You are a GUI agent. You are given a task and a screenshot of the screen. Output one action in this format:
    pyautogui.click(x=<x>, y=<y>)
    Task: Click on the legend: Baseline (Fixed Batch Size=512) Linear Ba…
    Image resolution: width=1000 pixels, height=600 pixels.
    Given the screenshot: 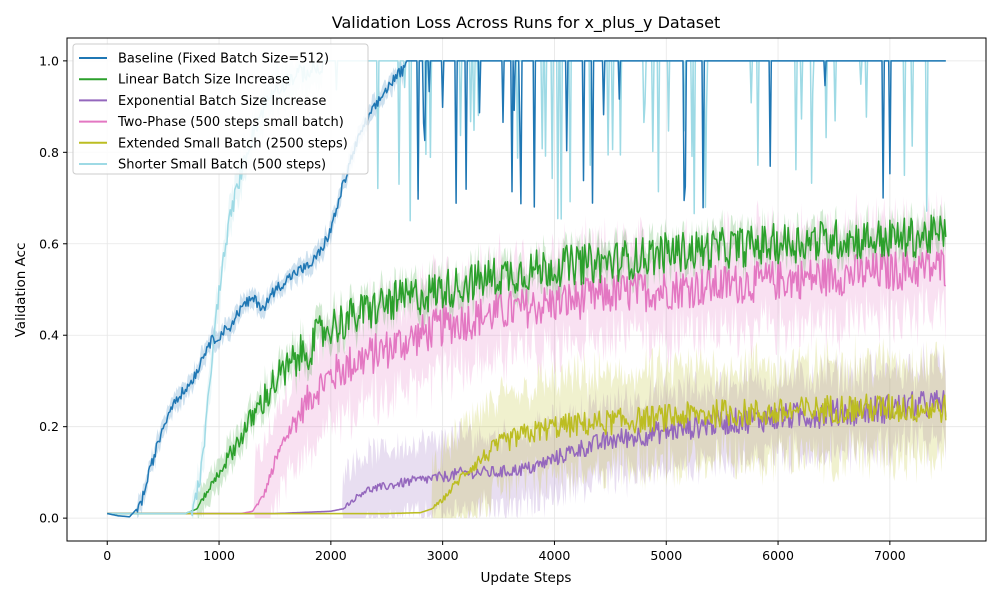 What is the action you would take?
    pyautogui.click(x=220, y=109)
    